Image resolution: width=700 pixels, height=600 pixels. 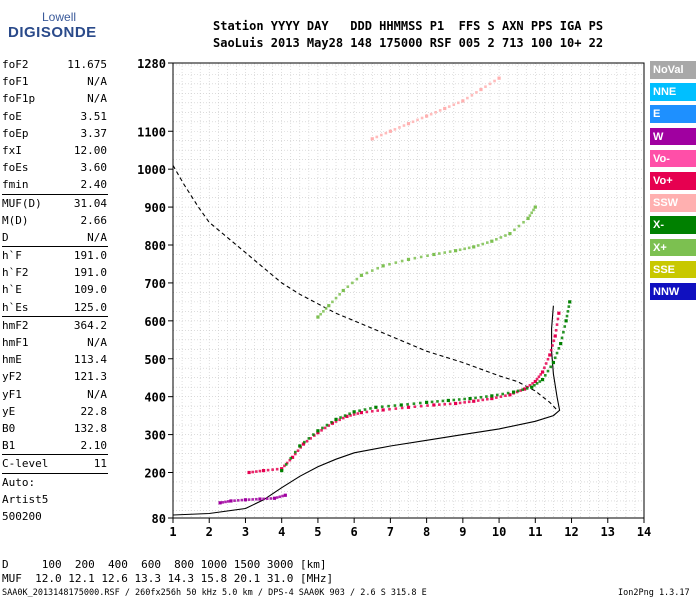 What do you see at coordinates (25, 499) in the screenshot?
I see `auto-line: Artist5` at bounding box center [25, 499].